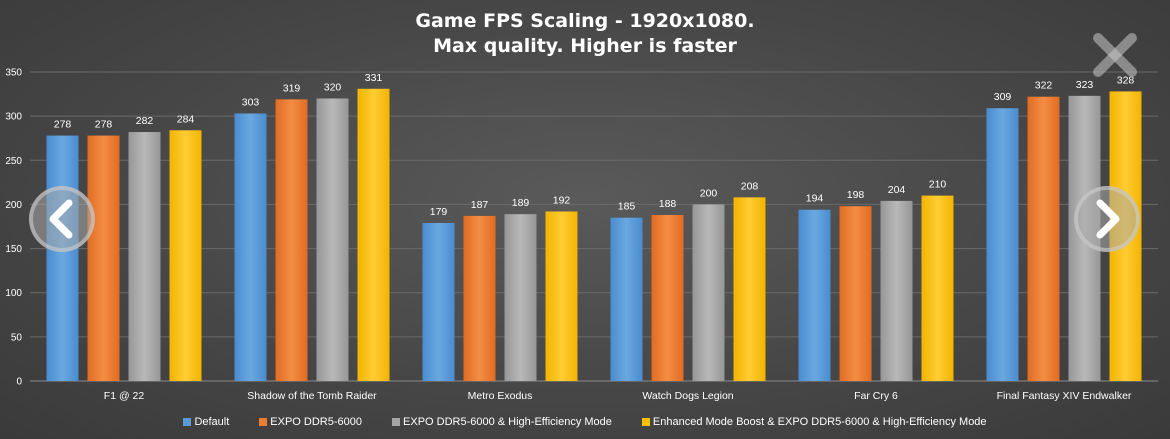 This screenshot has width=1170, height=439. Describe the element at coordinates (333, 87) in the screenshot. I see `data-label: 320` at that location.